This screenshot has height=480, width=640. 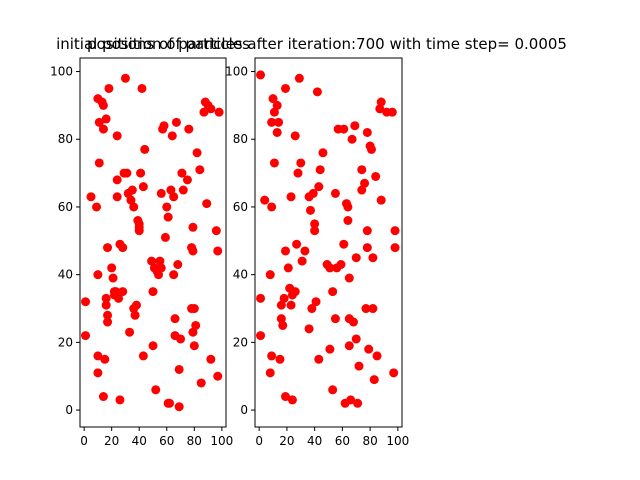 I want to click on y-tick-label: 80, so click(x=240, y=139).